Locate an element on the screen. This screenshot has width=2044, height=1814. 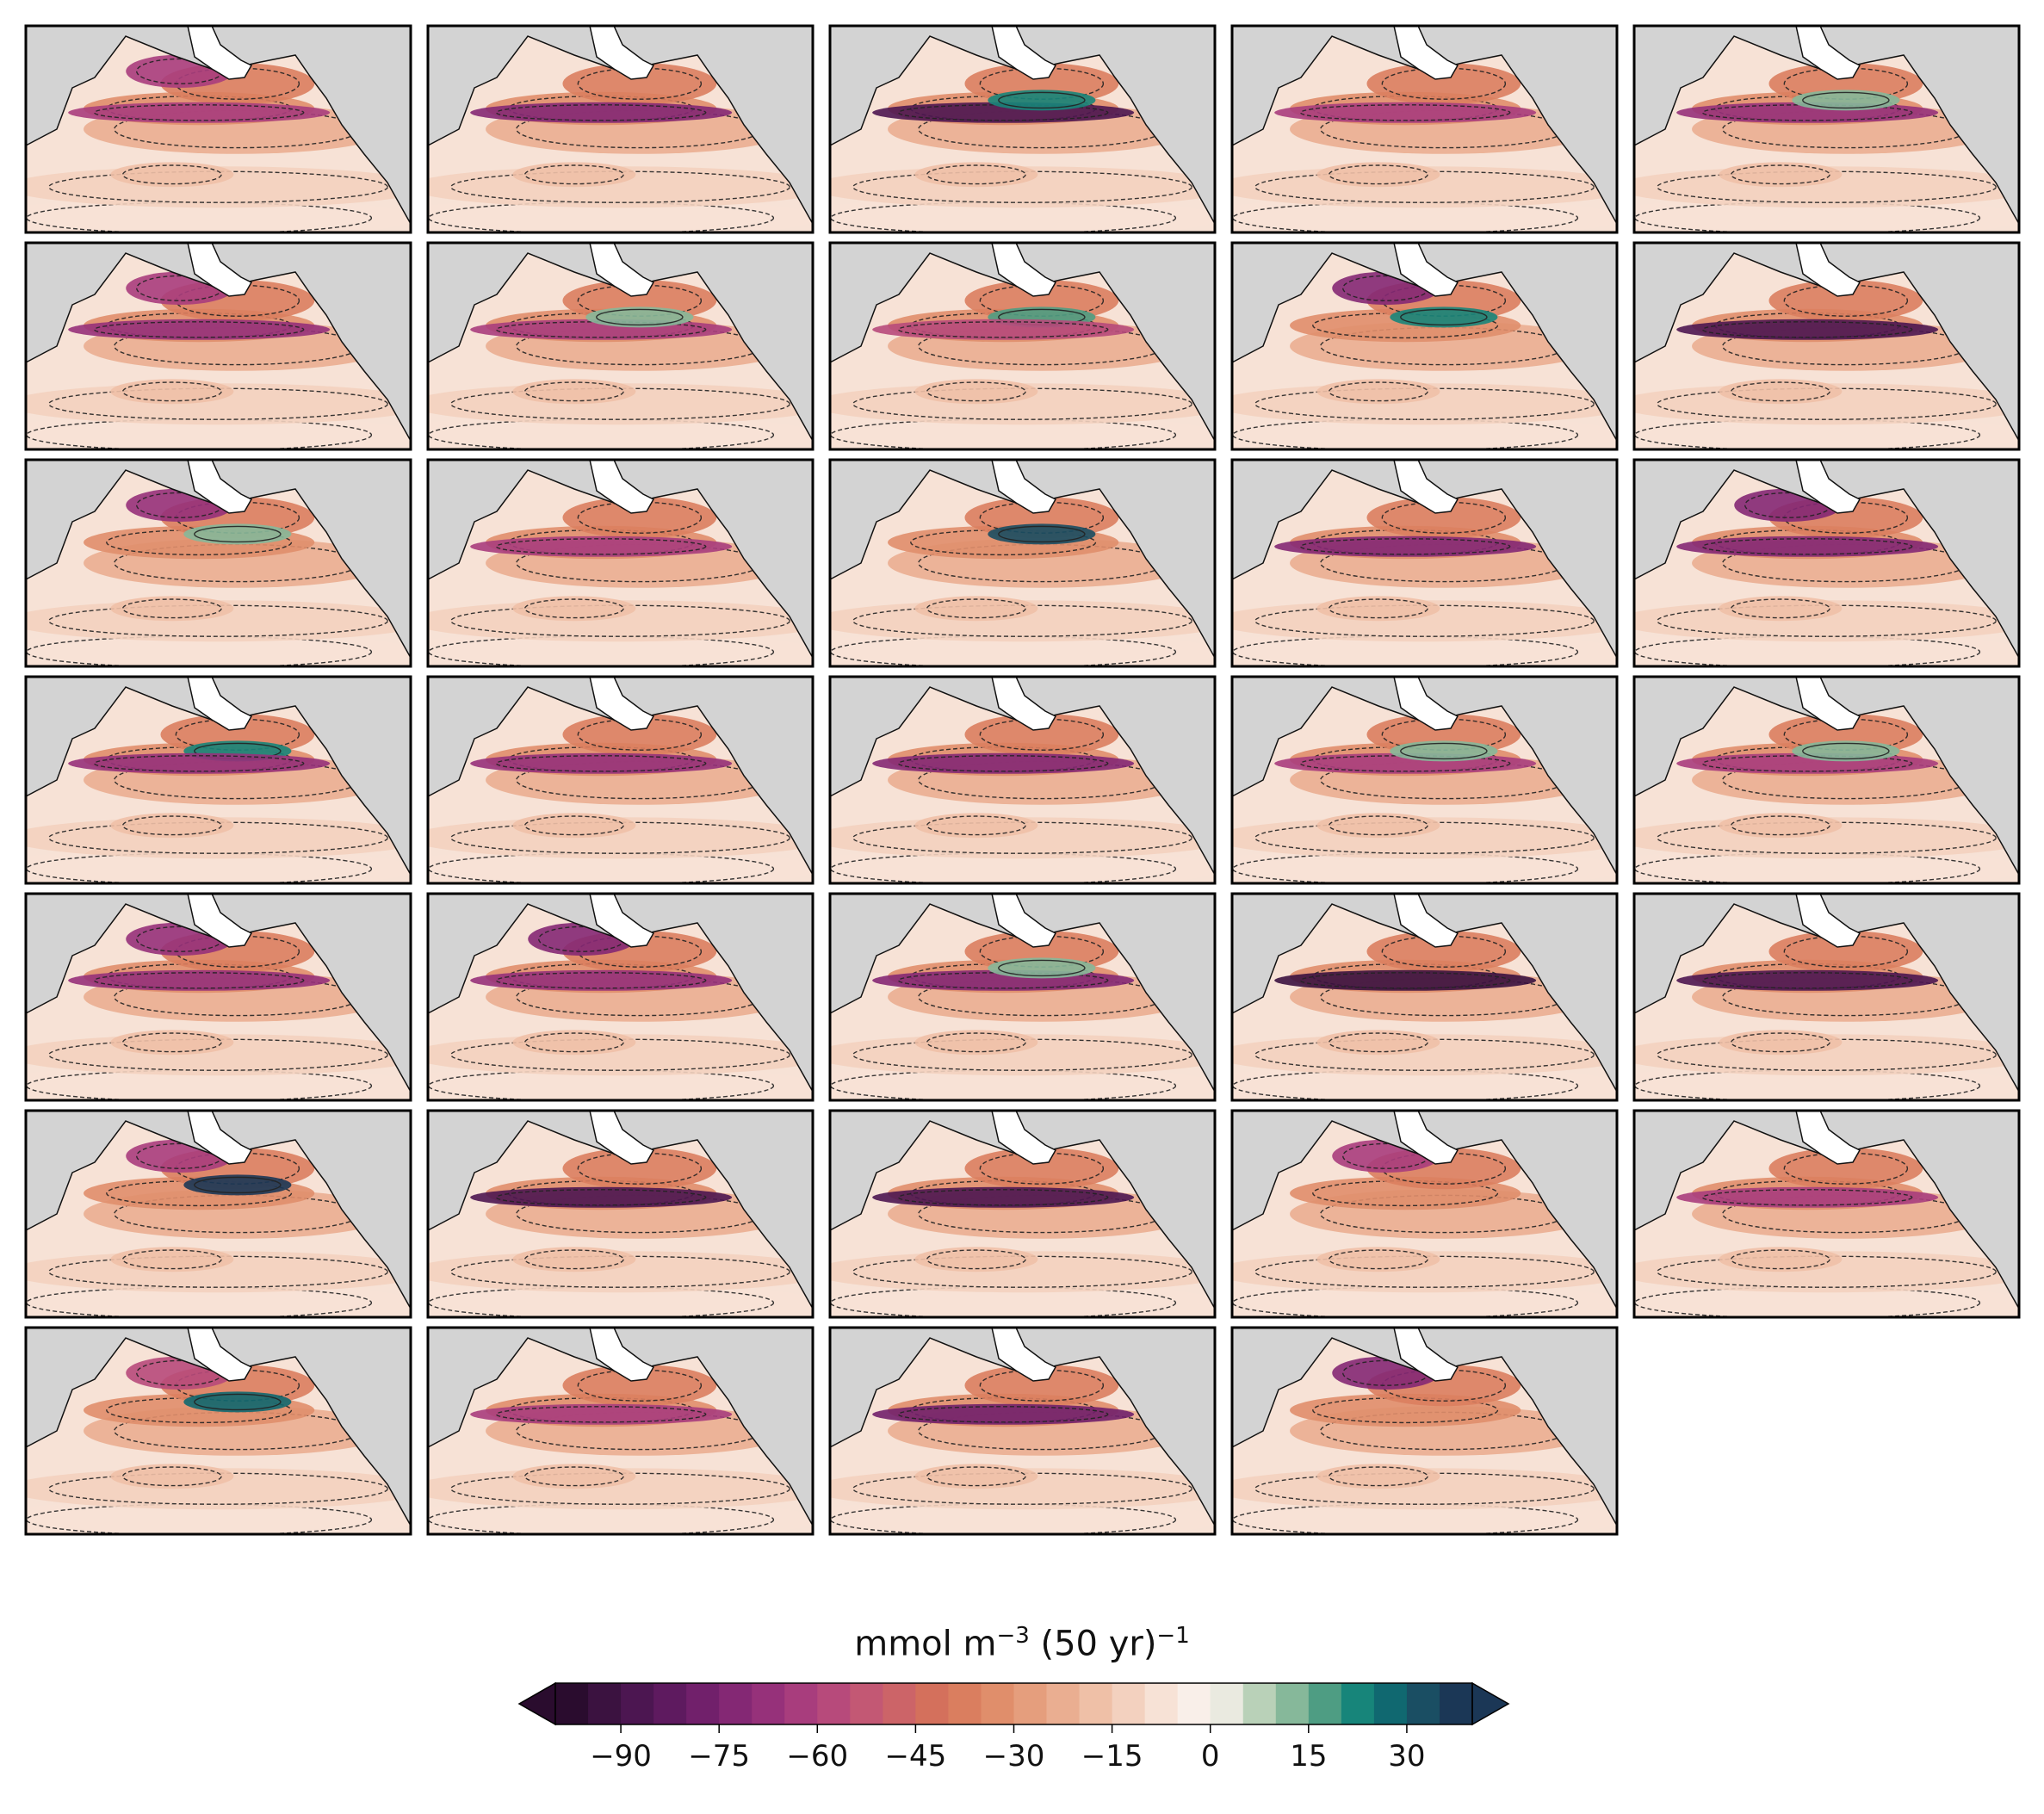
colorbar-tick-label: −45 is located at coordinates (916, 1757).